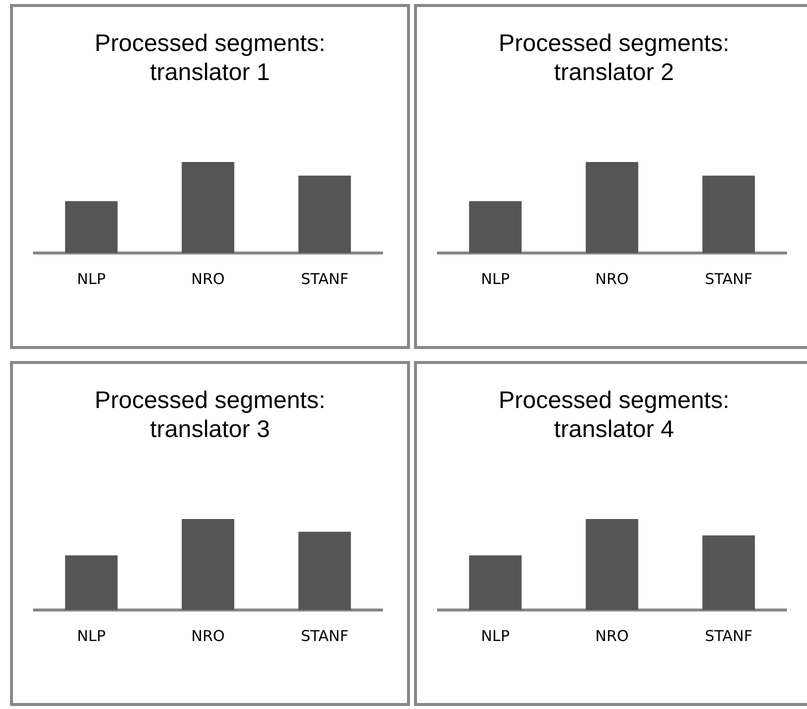 This screenshot has height=709, width=807. Describe the element at coordinates (210, 415) in the screenshot. I see `chart-title: Processed segments: translator 3` at that location.